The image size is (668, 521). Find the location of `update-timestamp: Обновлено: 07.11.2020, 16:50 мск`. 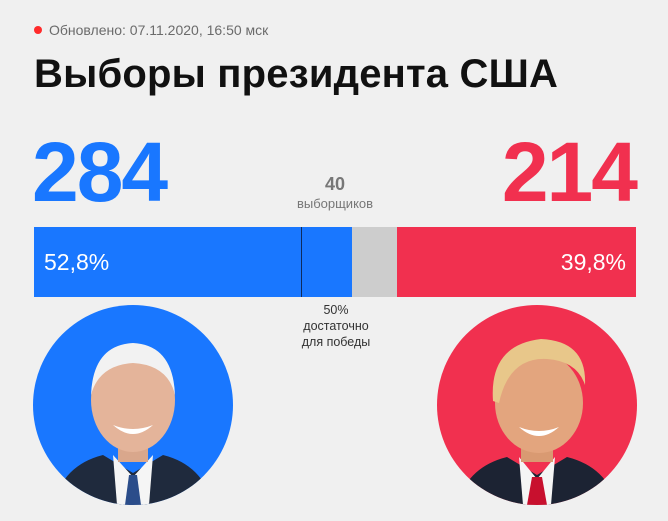

update-timestamp: Обновлено: 07.11.2020, 16:50 мск is located at coordinates (159, 30).